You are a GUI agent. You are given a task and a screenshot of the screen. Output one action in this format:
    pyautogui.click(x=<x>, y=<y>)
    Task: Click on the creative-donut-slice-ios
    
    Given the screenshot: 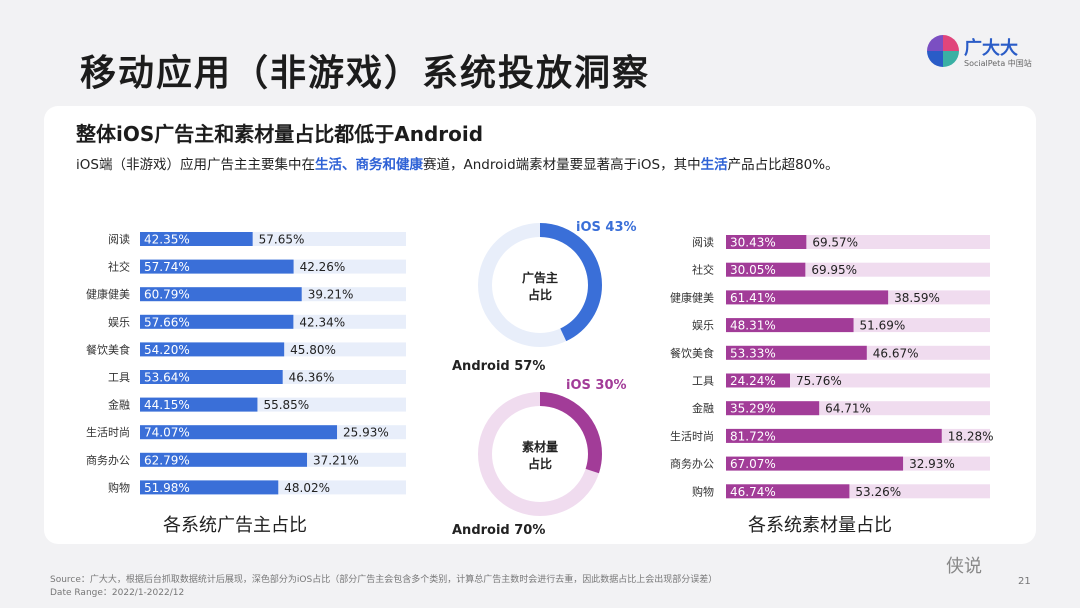 What is the action you would take?
    pyautogui.click(x=540, y=454)
    